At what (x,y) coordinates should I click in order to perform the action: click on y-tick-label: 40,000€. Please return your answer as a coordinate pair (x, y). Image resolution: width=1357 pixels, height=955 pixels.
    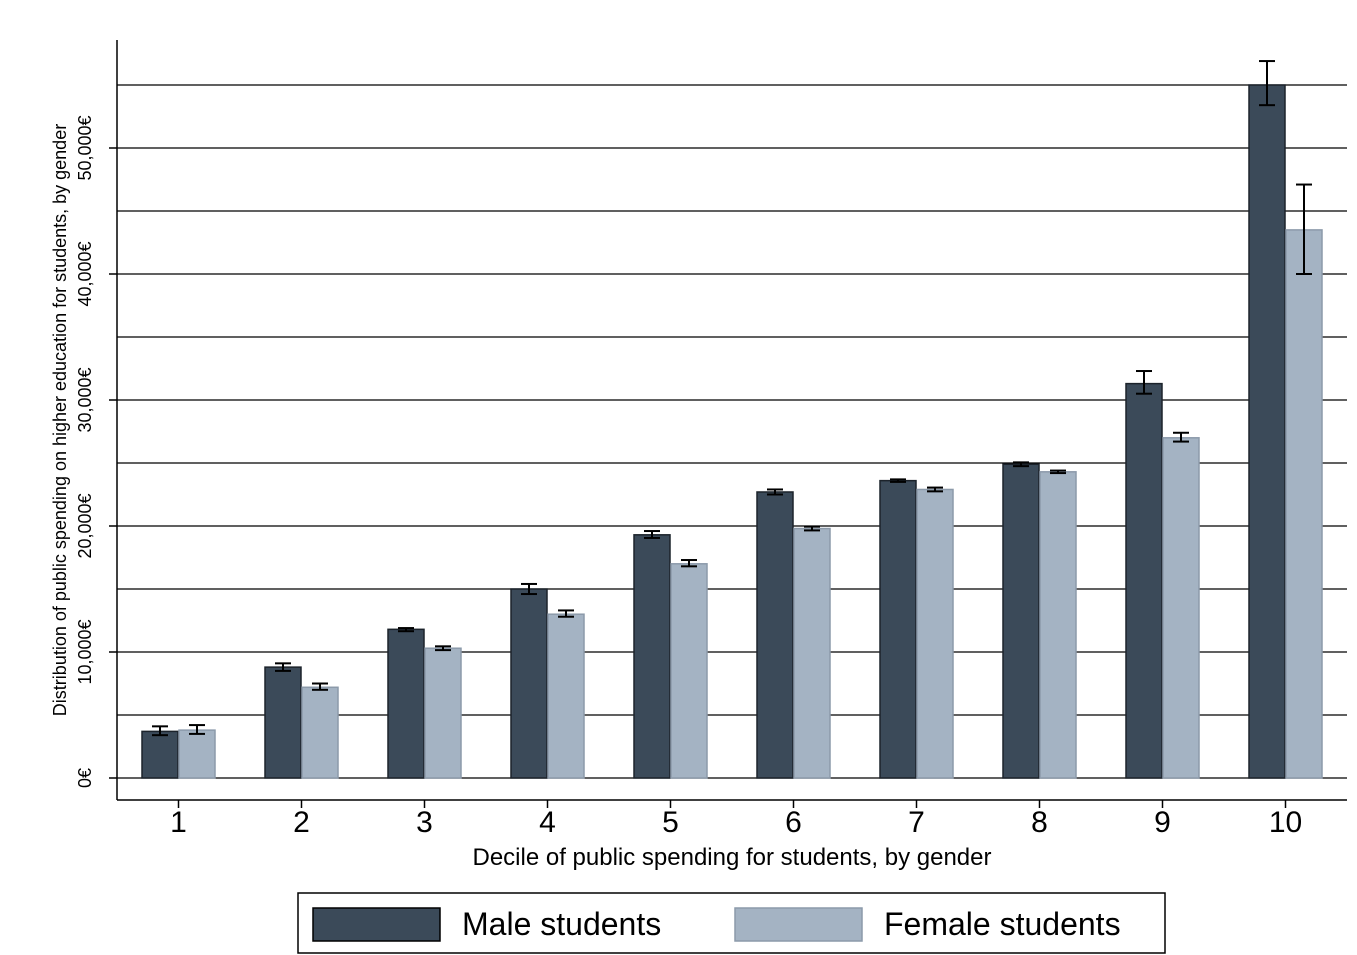
    Looking at the image, I should click on (85, 273).